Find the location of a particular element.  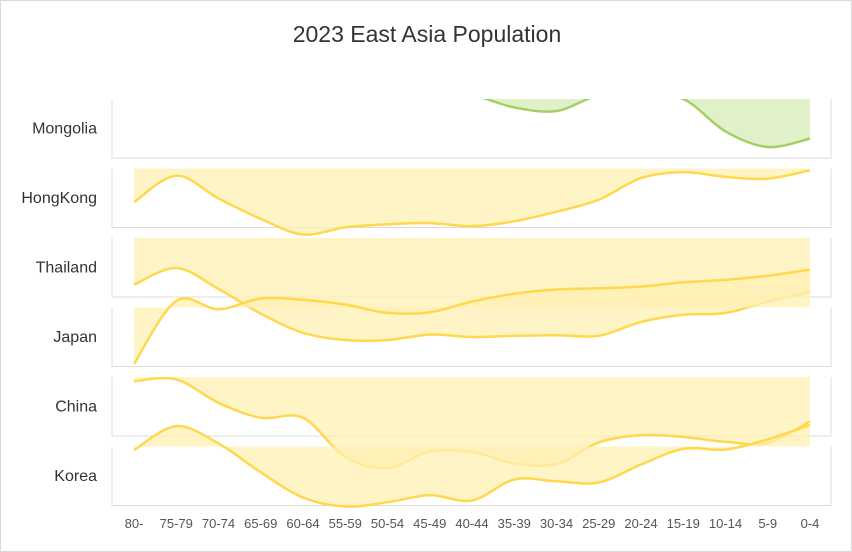

x-tick-label: 30-34 is located at coordinates (556, 523).